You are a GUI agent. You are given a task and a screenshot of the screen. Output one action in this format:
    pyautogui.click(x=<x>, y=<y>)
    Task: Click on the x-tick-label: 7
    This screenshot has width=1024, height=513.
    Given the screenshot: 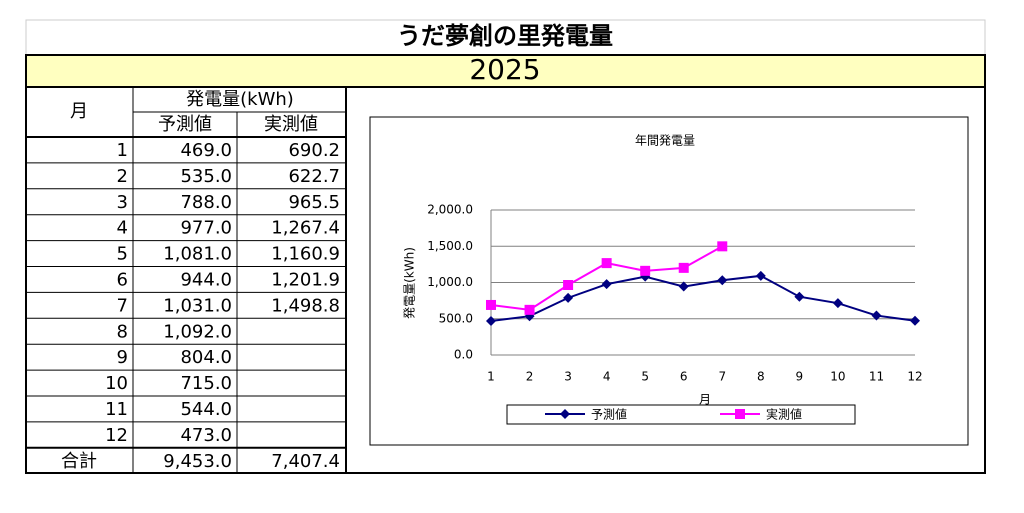 What is the action you would take?
    pyautogui.click(x=722, y=377)
    